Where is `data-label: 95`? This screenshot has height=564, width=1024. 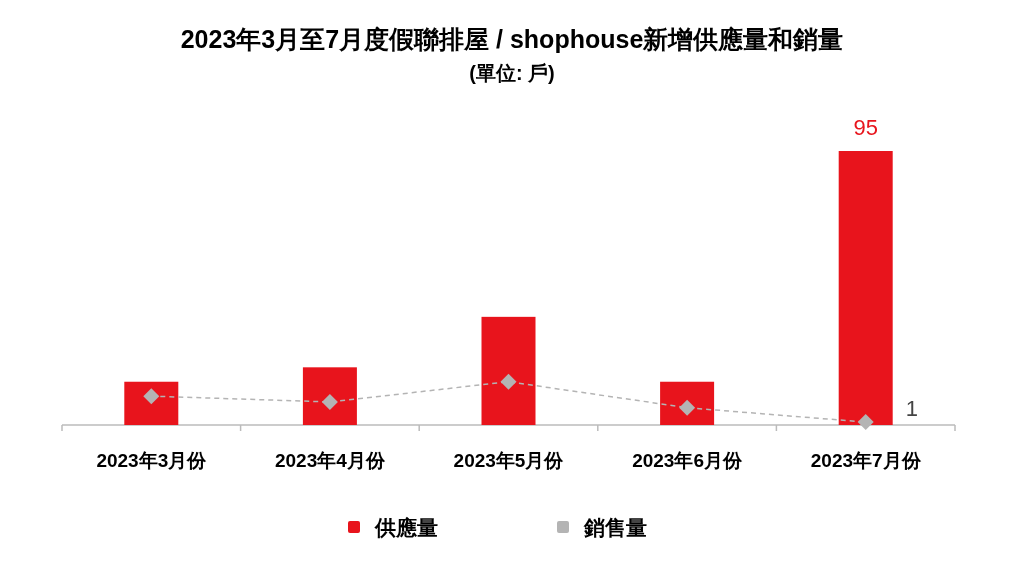
data-label: 95 is located at coordinates (865, 127).